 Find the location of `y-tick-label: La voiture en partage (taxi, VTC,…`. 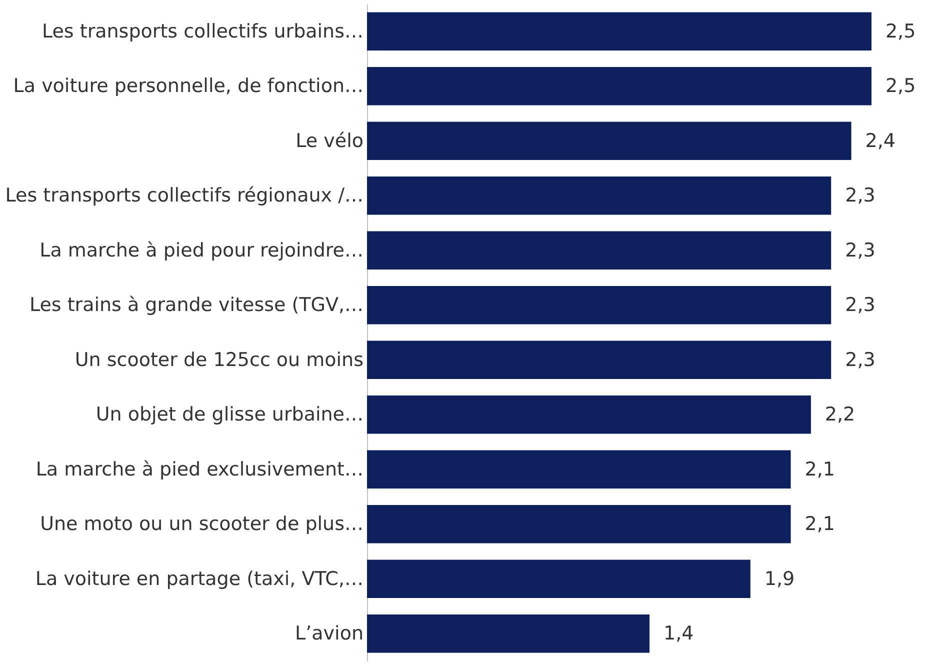

y-tick-label: La voiture en partage (taxi, VTC,… is located at coordinates (199, 579).